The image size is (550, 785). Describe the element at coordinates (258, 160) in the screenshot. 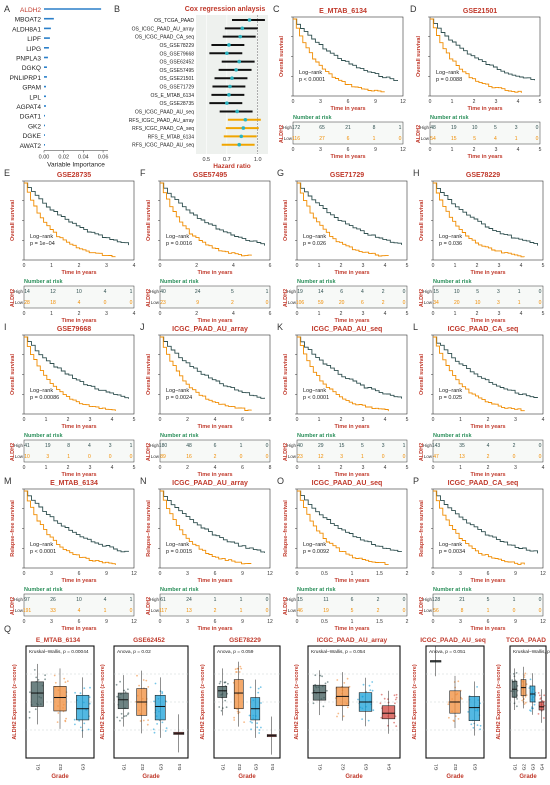

I see `x-tick-label: 1.0` at that location.